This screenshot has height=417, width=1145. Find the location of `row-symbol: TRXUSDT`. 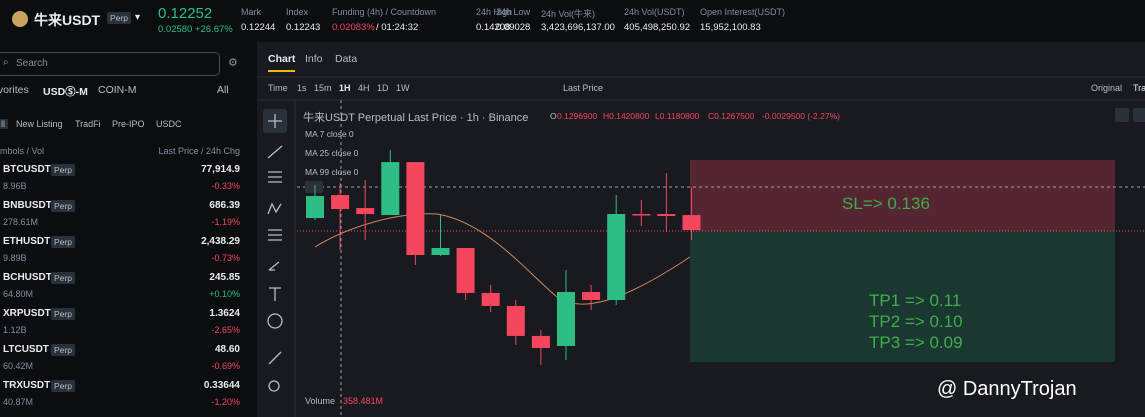

row-symbol: TRXUSDT is located at coordinates (27, 385).